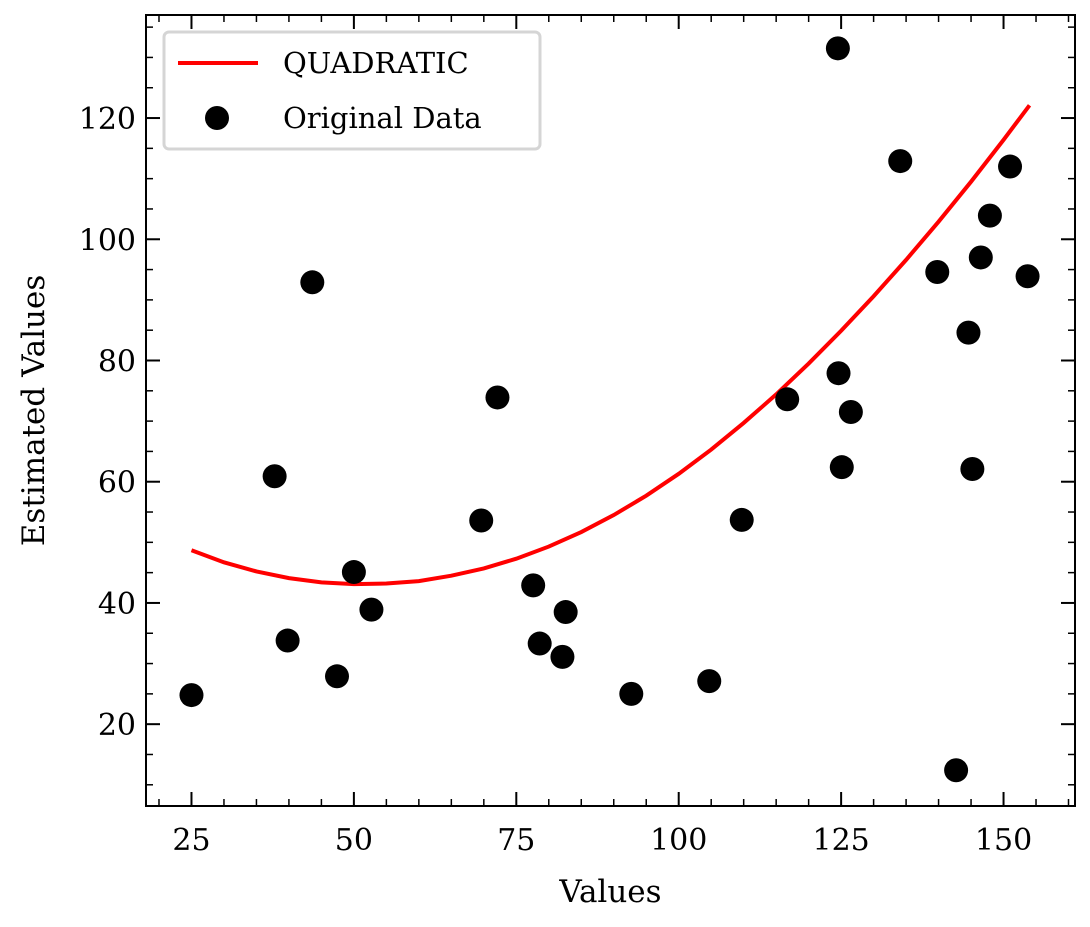 The width and height of the screenshot is (1090, 927). Describe the element at coordinates (117, 604) in the screenshot. I see `y-tick-label: 40` at that location.